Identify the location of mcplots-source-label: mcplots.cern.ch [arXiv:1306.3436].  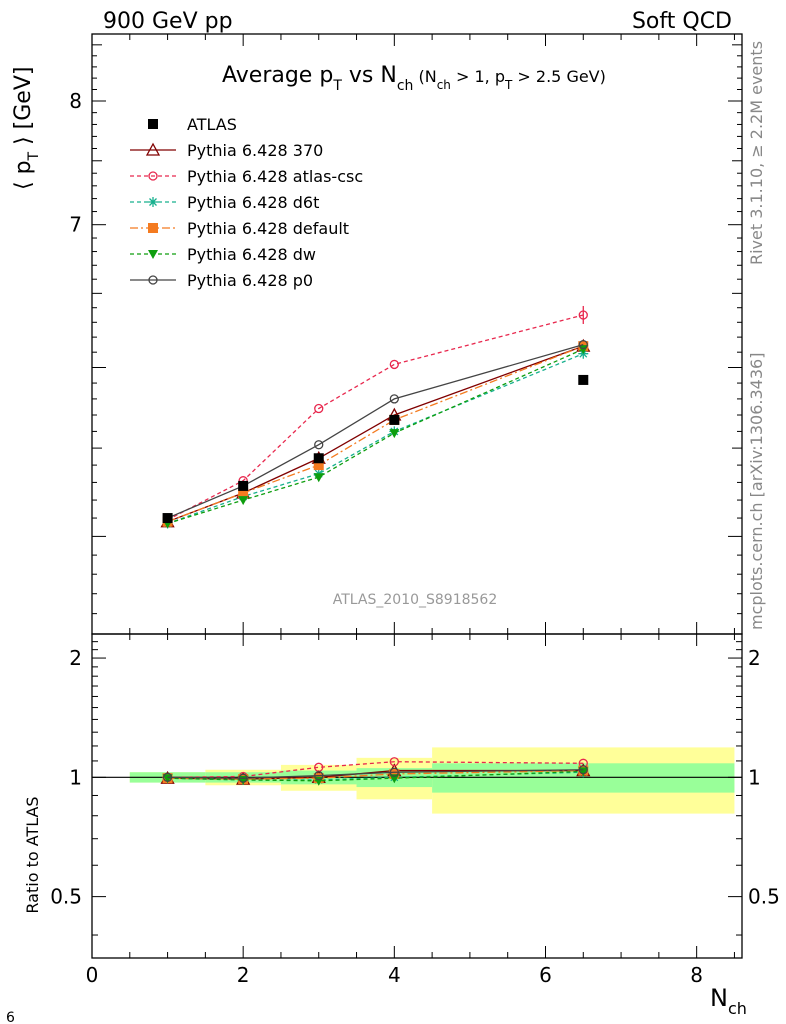
(756, 491).